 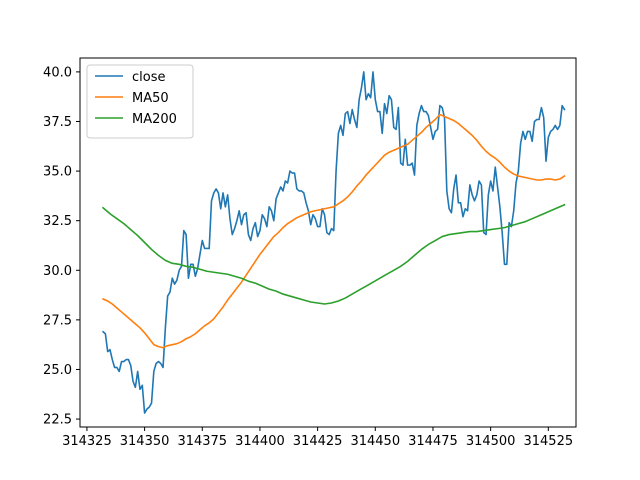 I want to click on legend-label-close: close, so click(x=148, y=77).